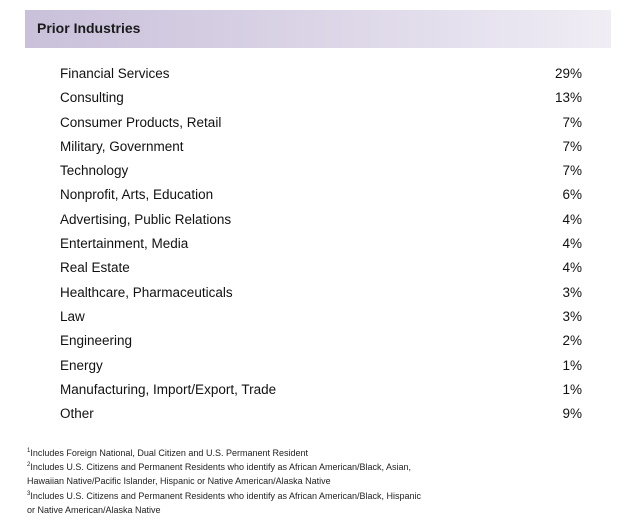  I want to click on industry-percent: 6%, so click(572, 195).